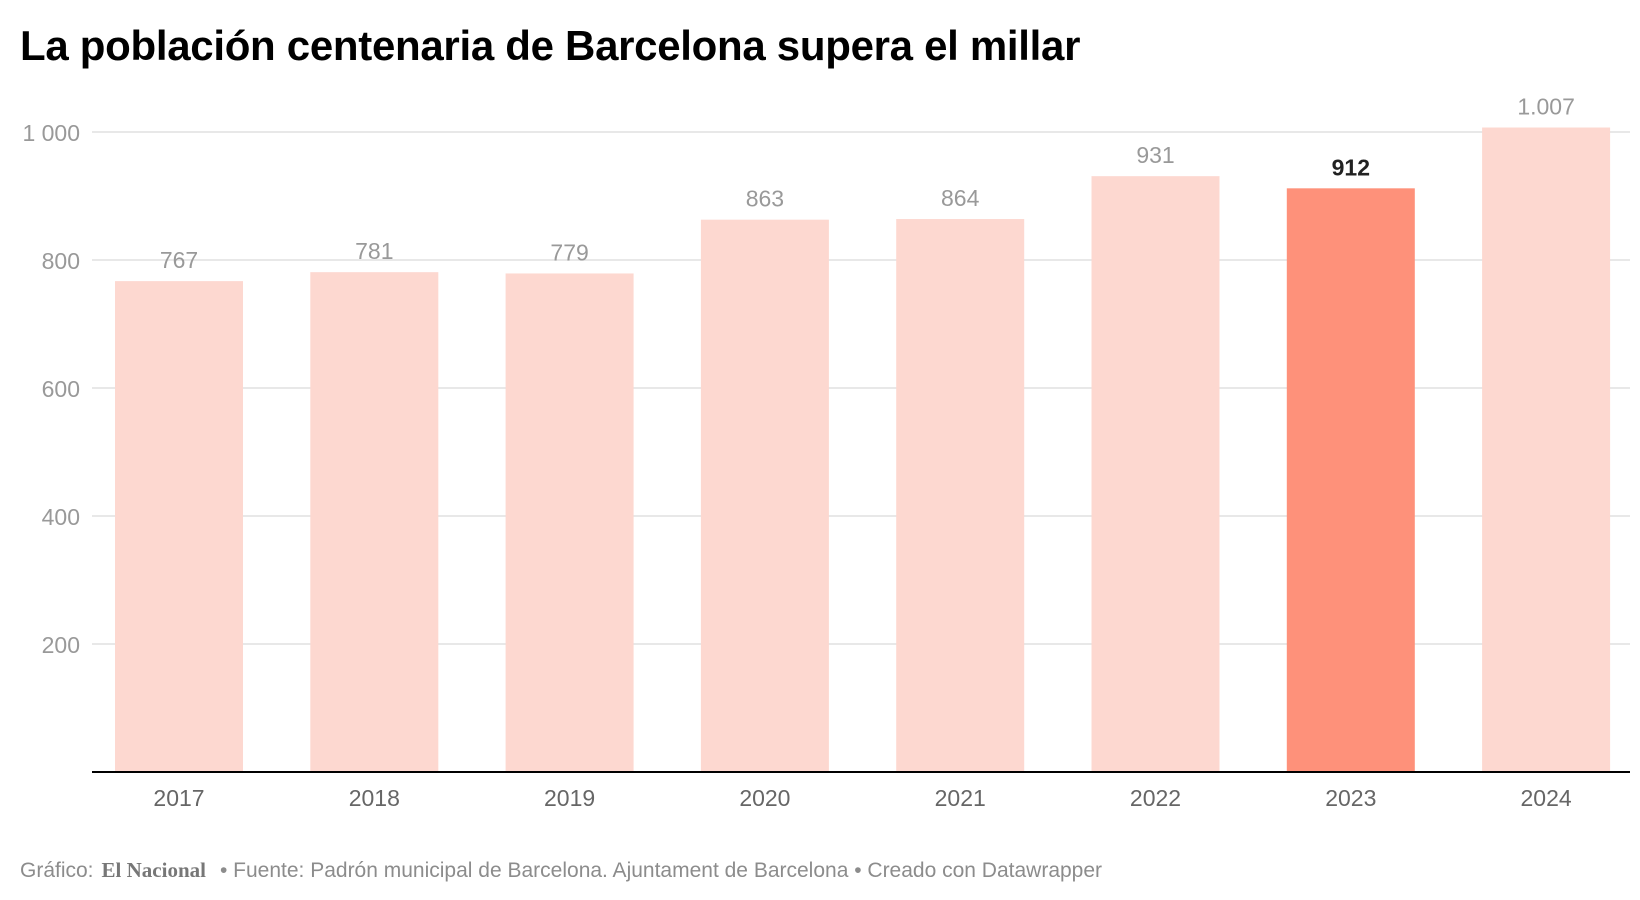 The width and height of the screenshot is (1640, 900). I want to click on y-tick-label: 400, so click(61, 517).